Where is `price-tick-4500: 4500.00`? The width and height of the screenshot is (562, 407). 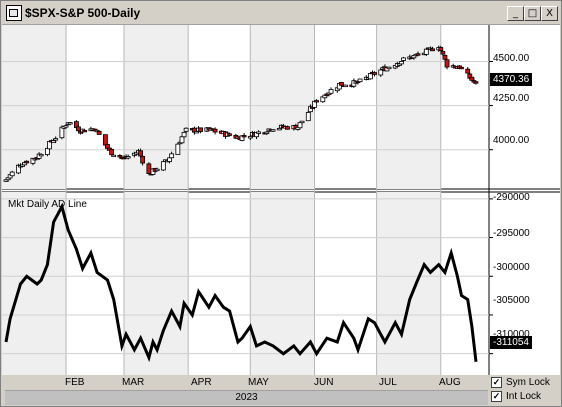 price-tick-4500: 4500.00 is located at coordinates (511, 58).